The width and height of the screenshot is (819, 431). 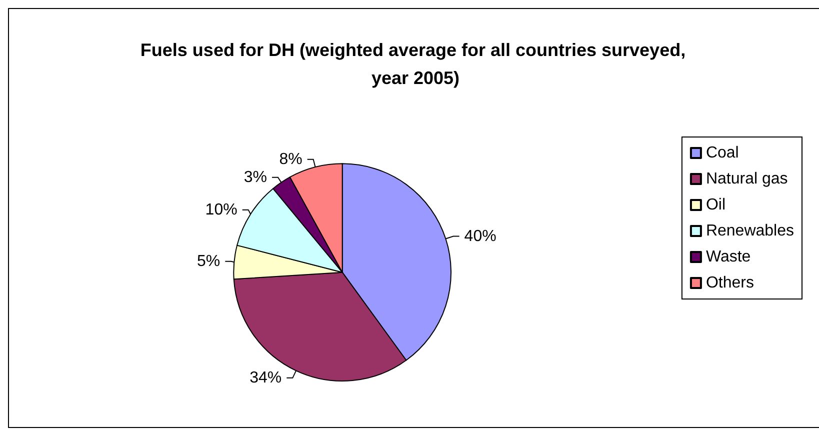 I want to click on legend-label: Oil, so click(x=716, y=205).